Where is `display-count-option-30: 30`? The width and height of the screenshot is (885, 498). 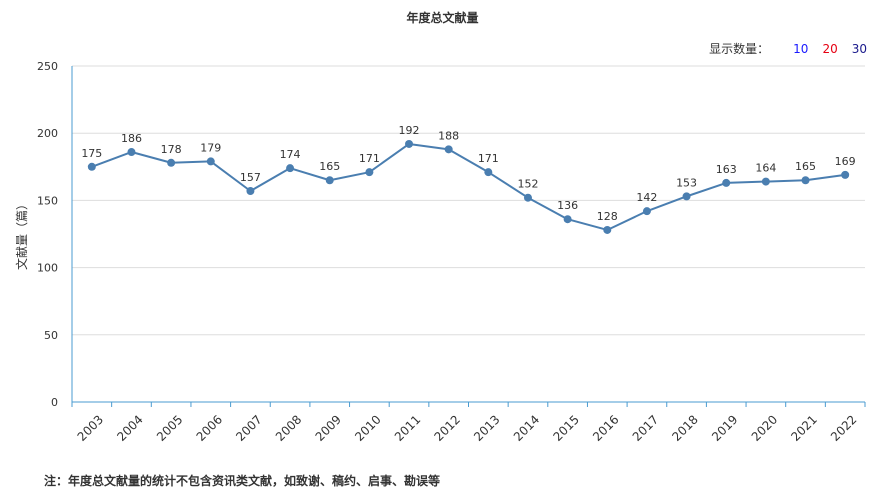 display-count-option-30: 30 is located at coordinates (859, 48).